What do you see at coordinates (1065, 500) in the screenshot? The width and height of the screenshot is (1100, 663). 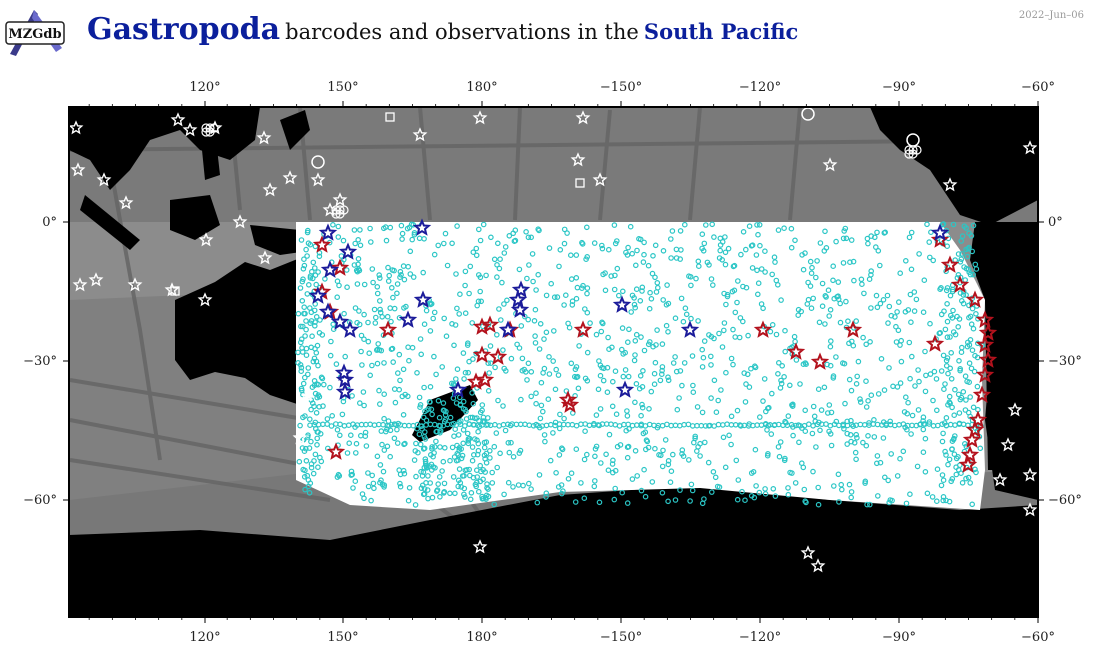 I see `lat-tick-label: −60°` at bounding box center [1065, 500].